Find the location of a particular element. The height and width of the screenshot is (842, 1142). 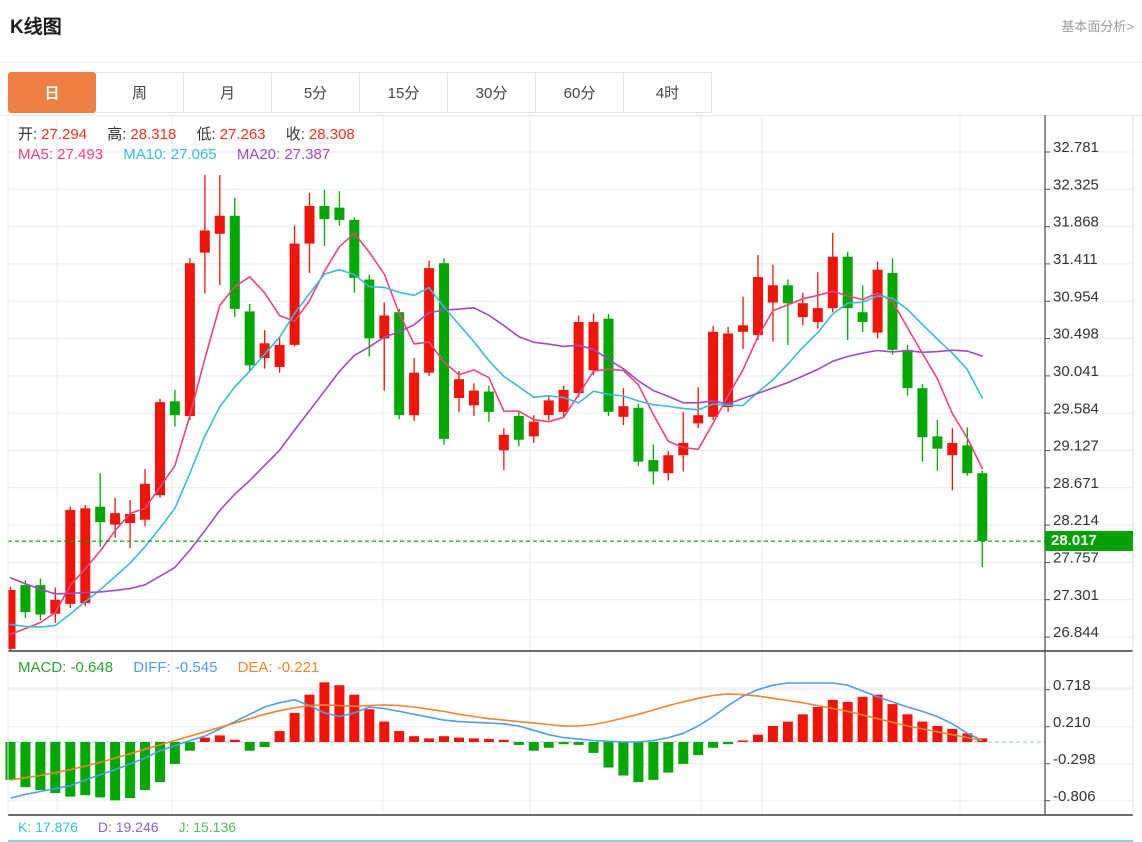

ma5-value: MA5: 27.493 is located at coordinates (61, 154).